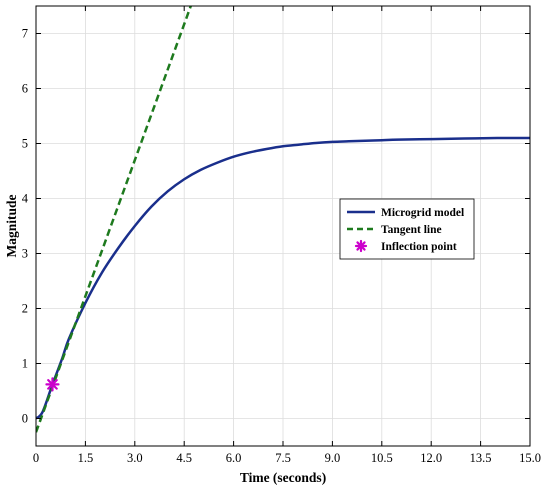 Image resolution: width=550 pixels, height=489 pixels. Describe the element at coordinates (382, 458) in the screenshot. I see `x-tick-label: 10.5` at that location.